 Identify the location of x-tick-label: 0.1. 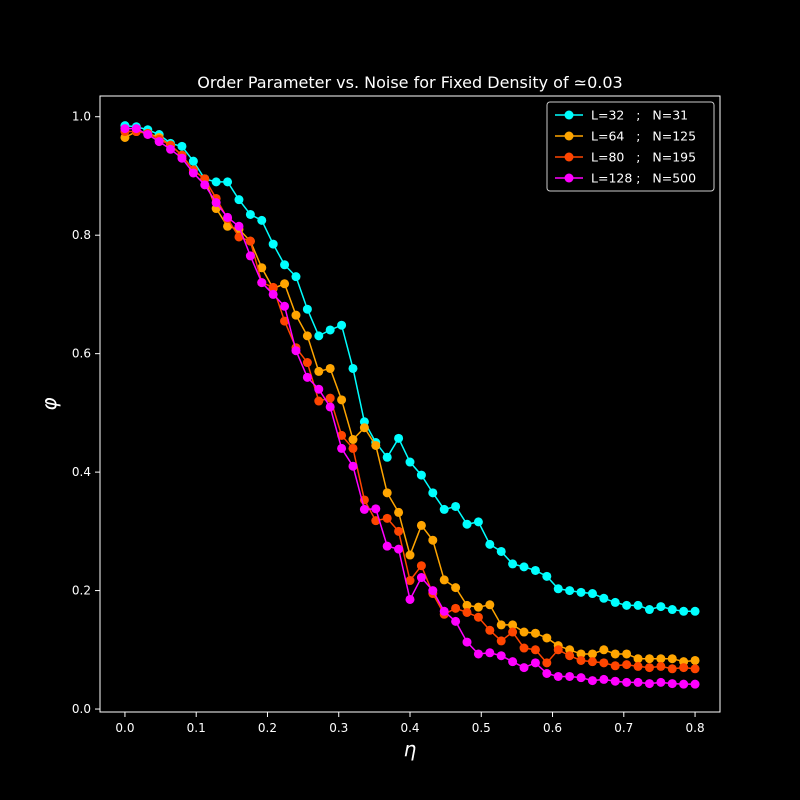
(196, 728).